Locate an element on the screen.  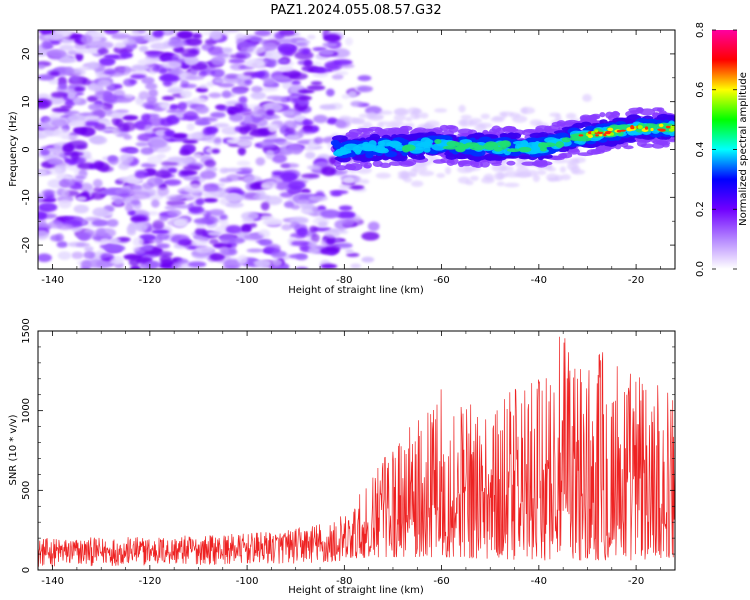
spectrogram-x-tick-label: -60 is located at coordinates (441, 280).